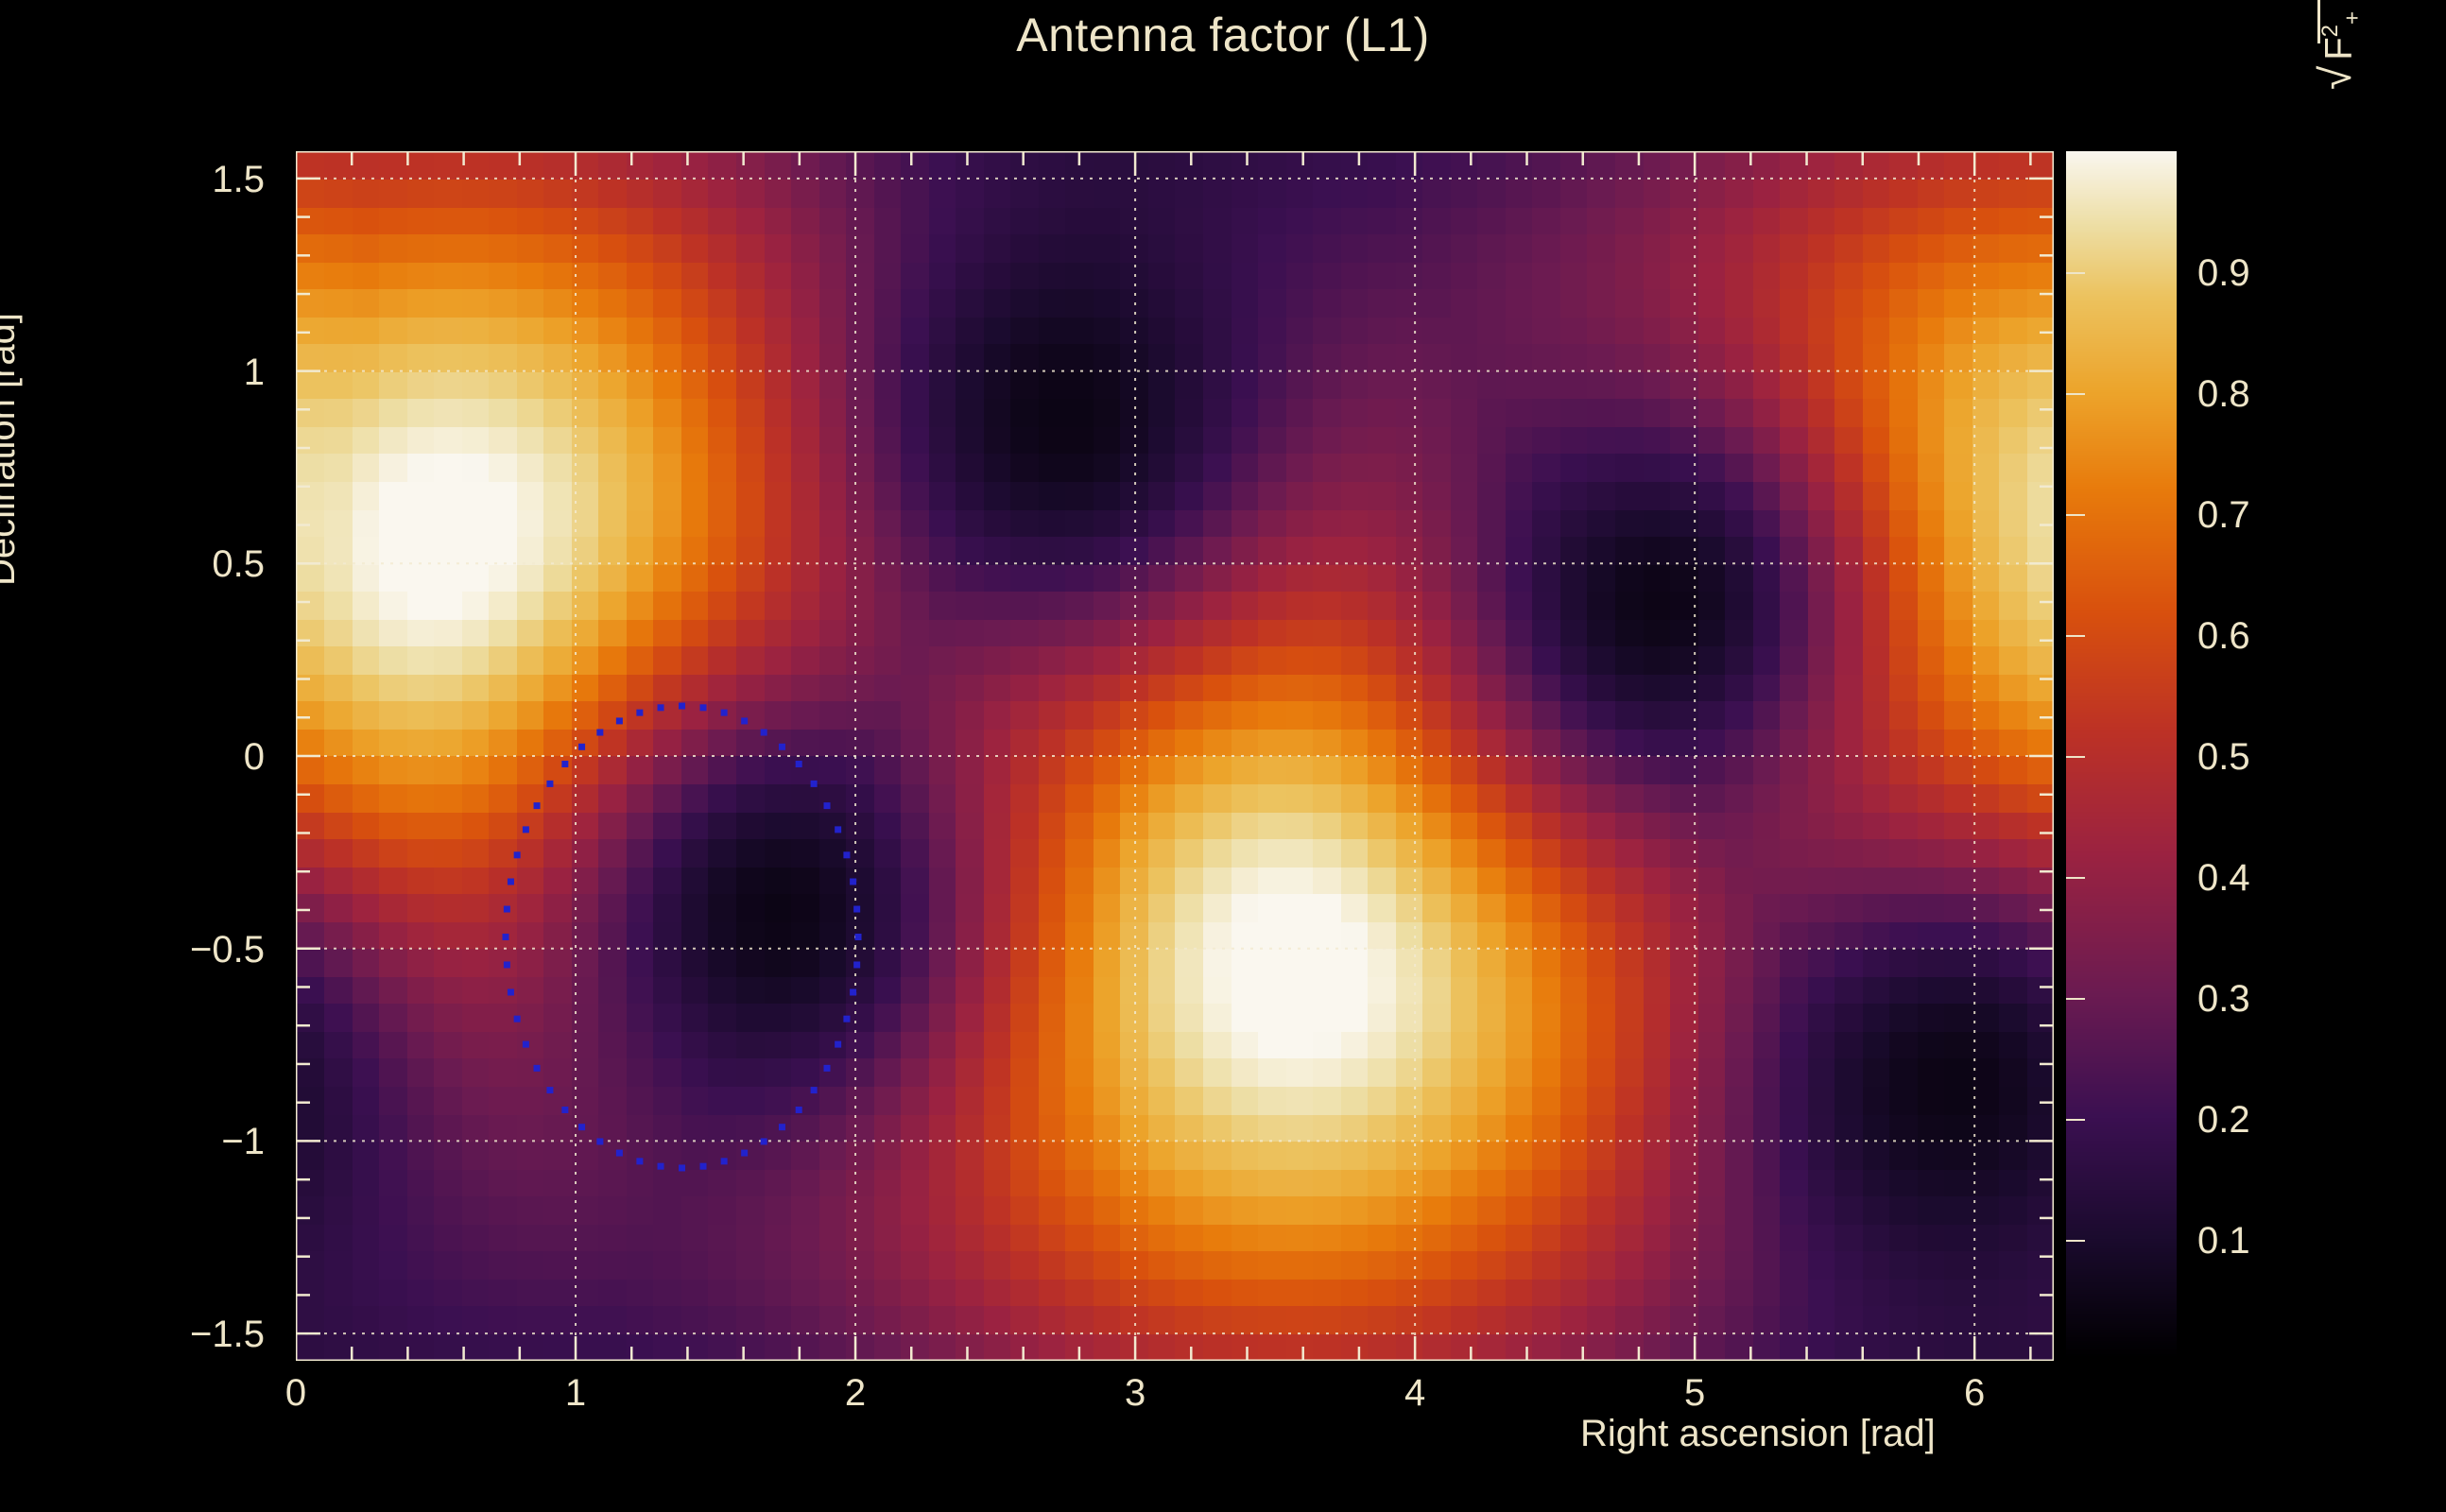  What do you see at coordinates (1135, 1393) in the screenshot?
I see `x-tick-label: 3` at bounding box center [1135, 1393].